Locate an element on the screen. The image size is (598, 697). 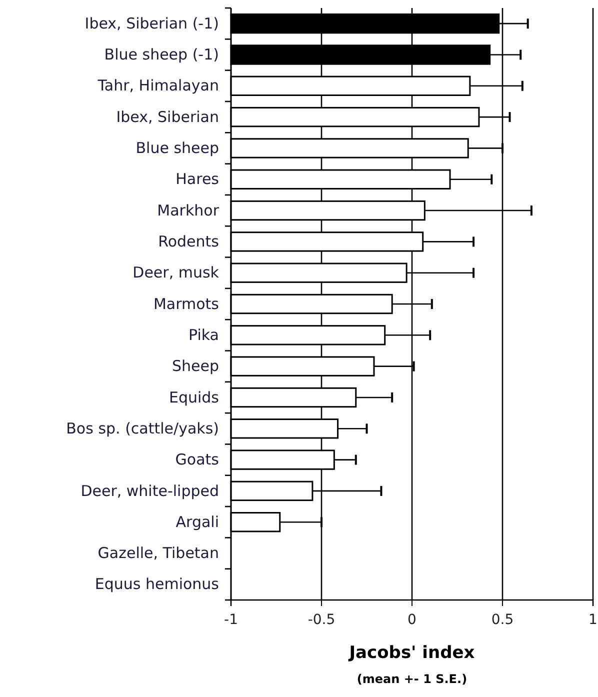
y-tick-label: Equus hemionus is located at coordinates (157, 584).